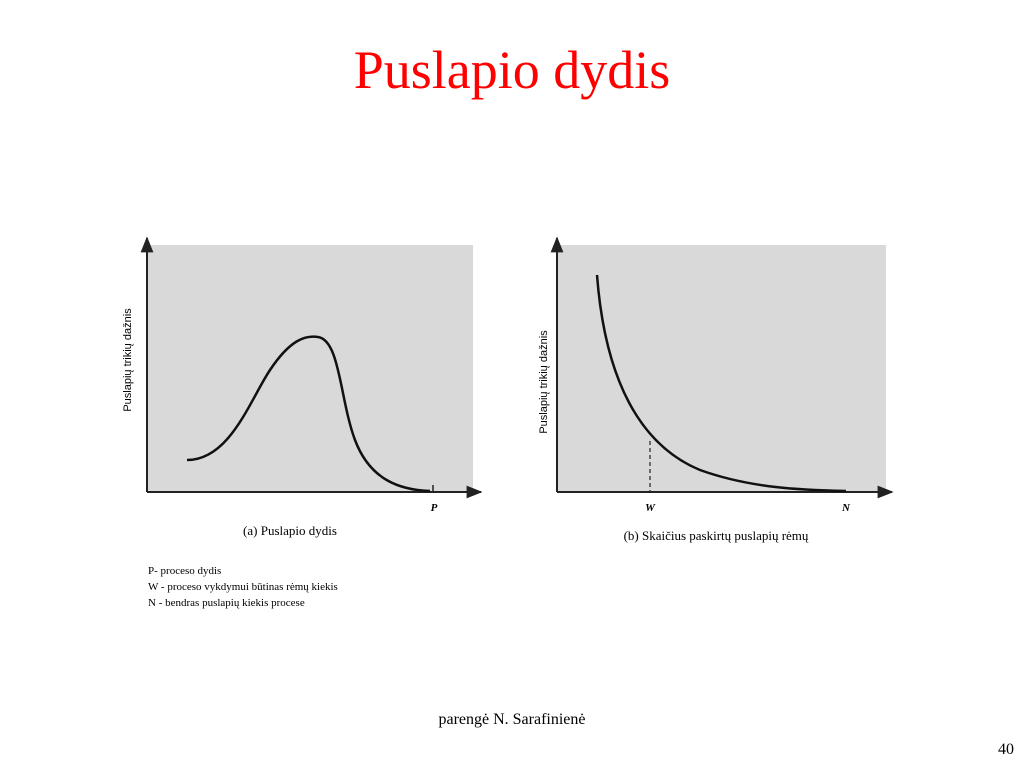 This screenshot has width=1024, height=768. I want to click on x-label: N, so click(846, 508).